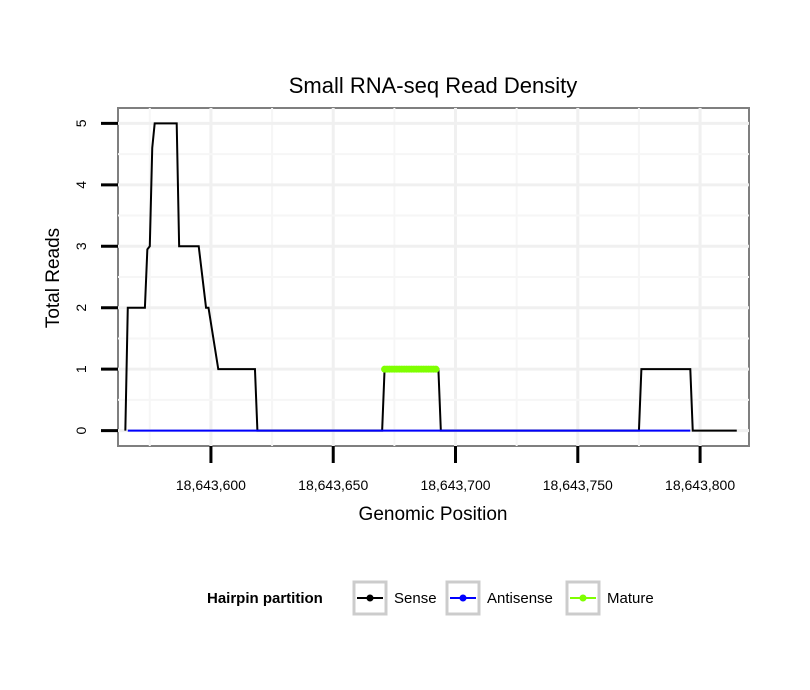 The width and height of the screenshot is (810, 690). Describe the element at coordinates (81, 185) in the screenshot. I see `y-tick-label: 4` at that location.